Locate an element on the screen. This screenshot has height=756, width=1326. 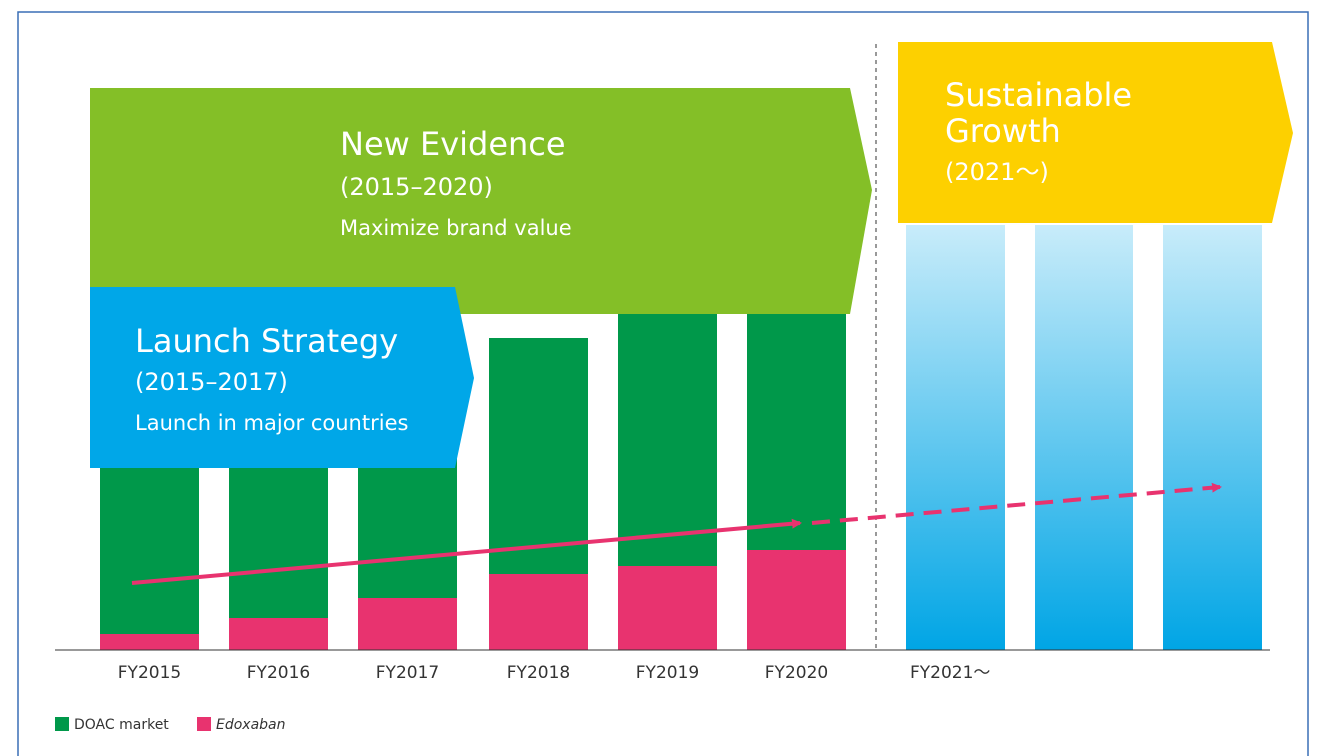
x-tick-label: FY2015 is located at coordinates (149, 673).